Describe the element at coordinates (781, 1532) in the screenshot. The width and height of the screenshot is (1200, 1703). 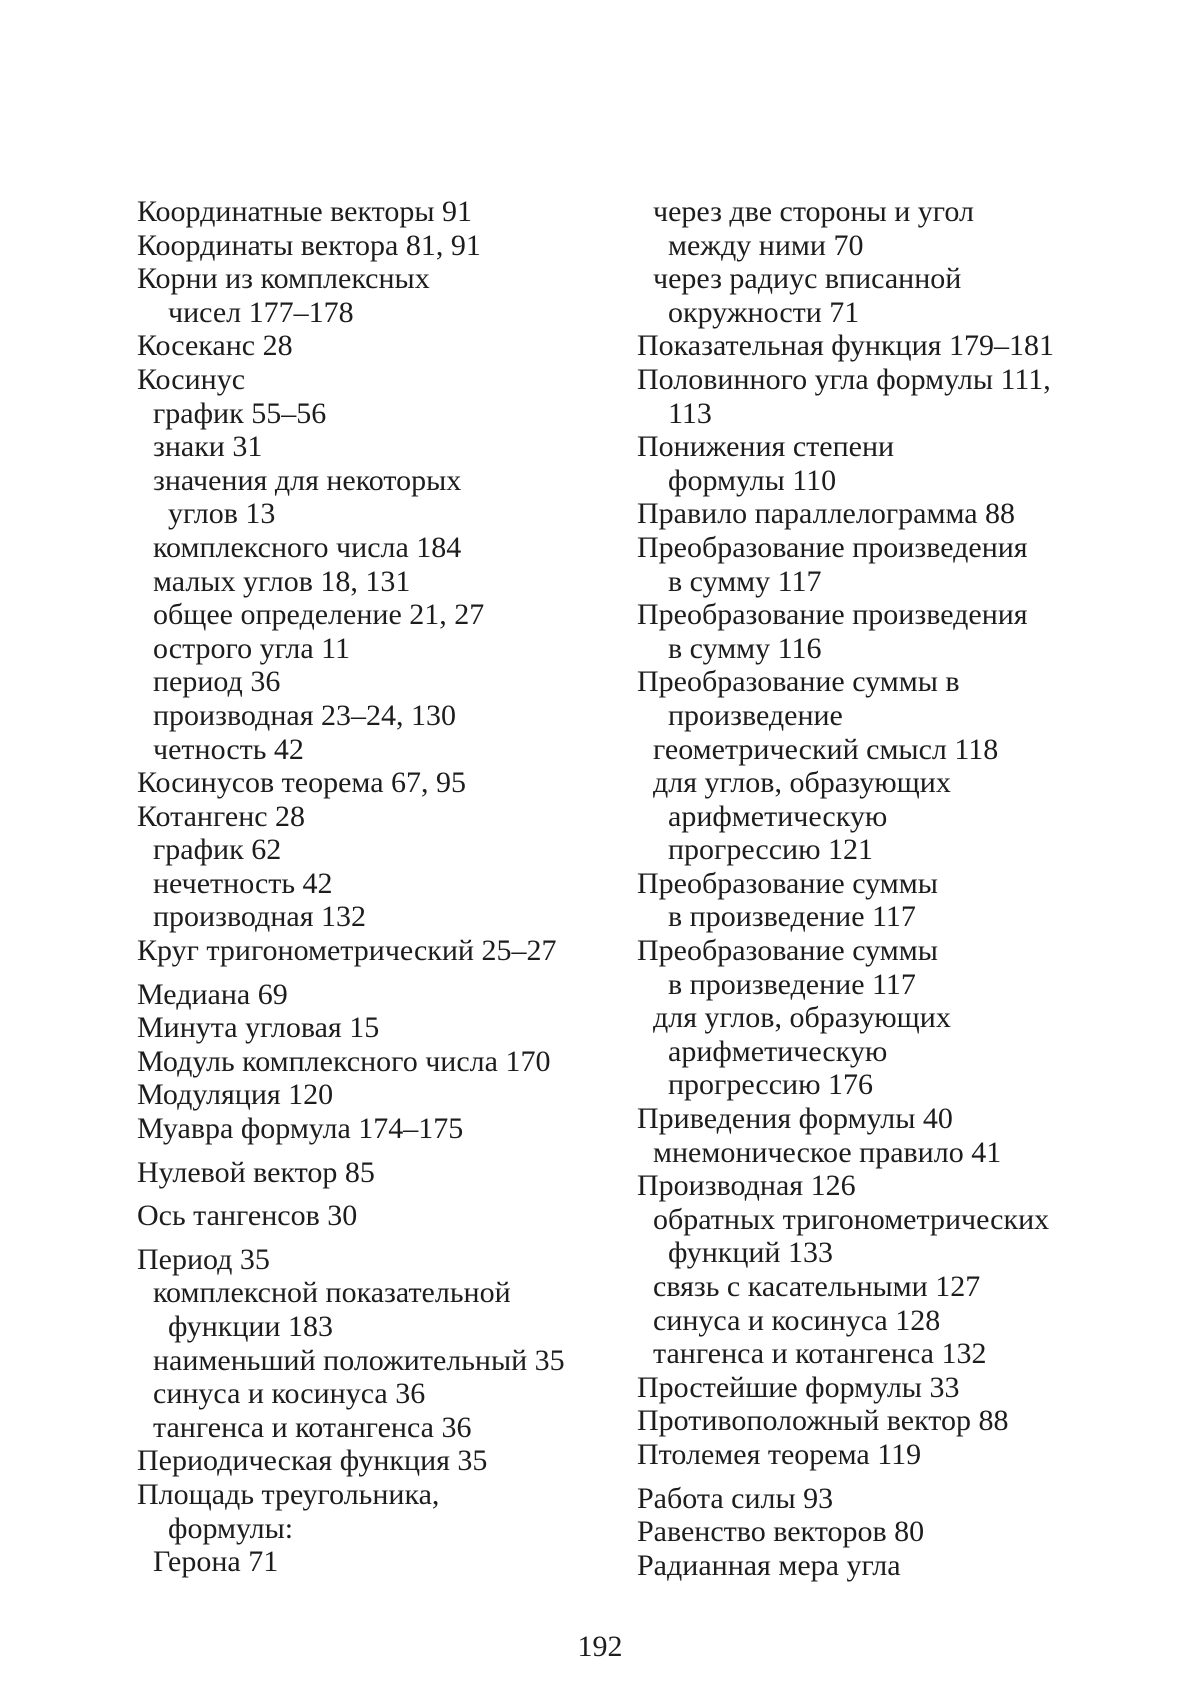
I see `index-entry-line: Равенство векторов 80` at that location.